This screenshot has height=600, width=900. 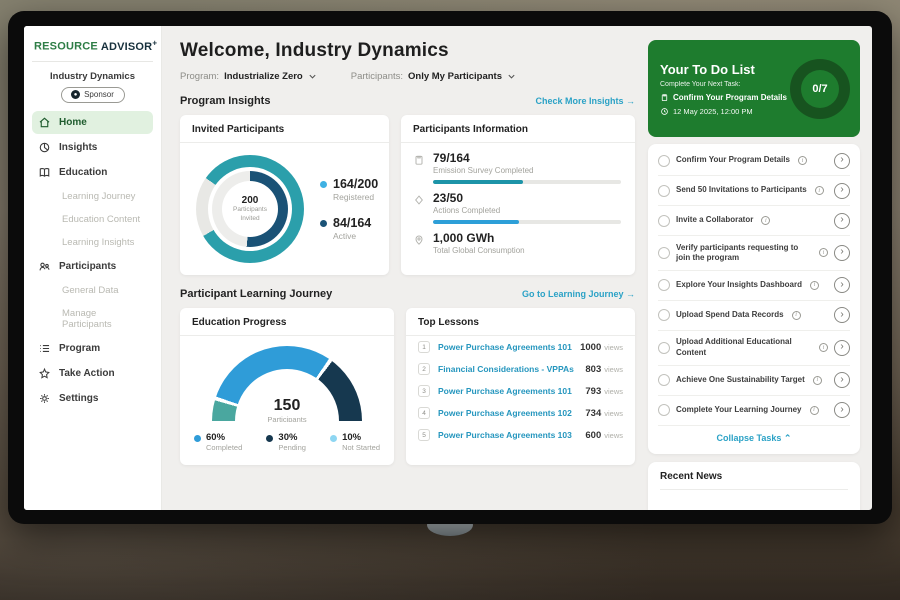 I want to click on sidebar-item-home: Home, so click(x=92, y=122).